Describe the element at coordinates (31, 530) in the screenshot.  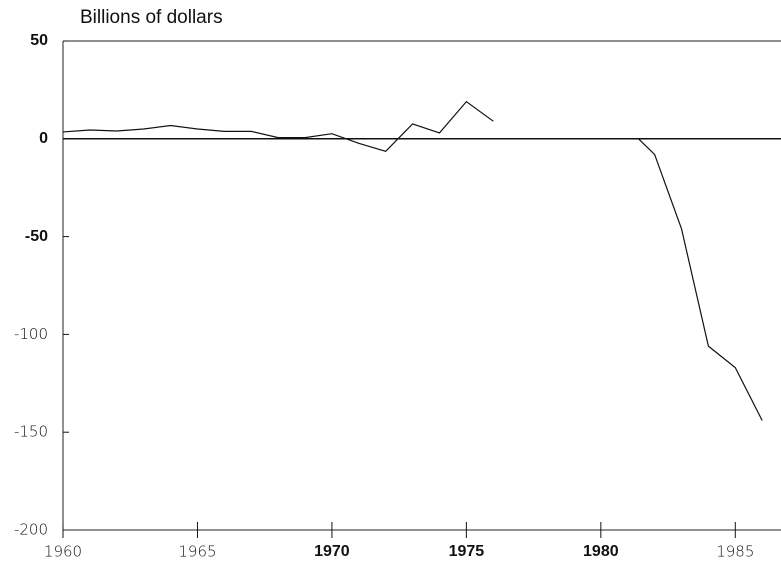
I see `y-tick-label: -200` at that location.